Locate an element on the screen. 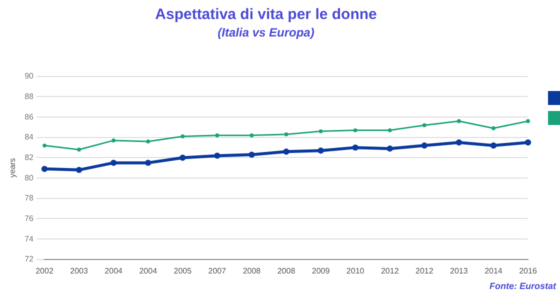 The width and height of the screenshot is (560, 293). chart-subtitle: (Italia vs Europa) is located at coordinates (266, 33).